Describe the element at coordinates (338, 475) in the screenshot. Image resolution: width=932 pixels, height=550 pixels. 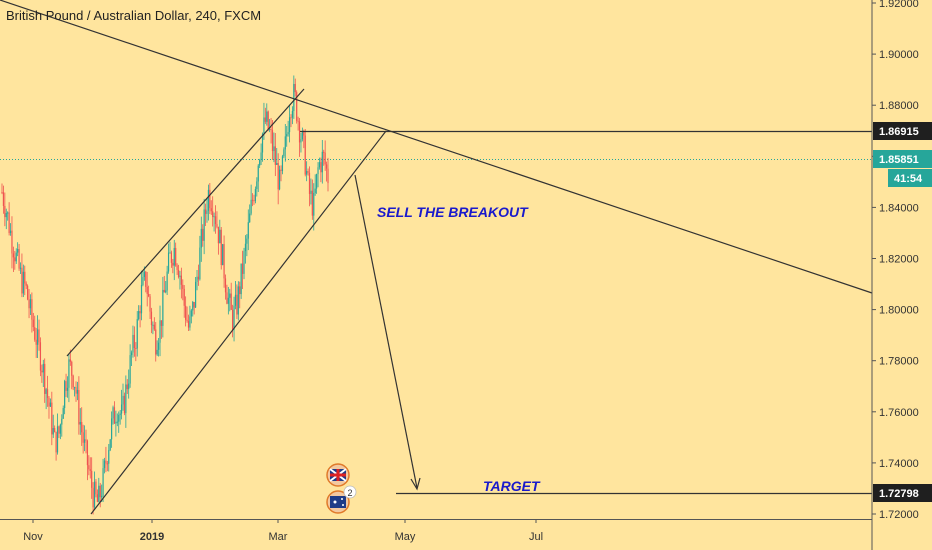
I see `uk-flag-icon` at that location.